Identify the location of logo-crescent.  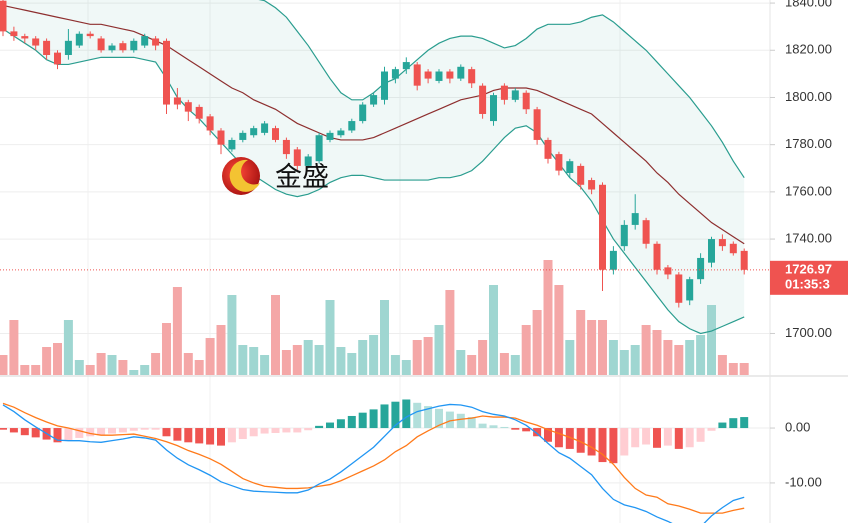
(244, 175).